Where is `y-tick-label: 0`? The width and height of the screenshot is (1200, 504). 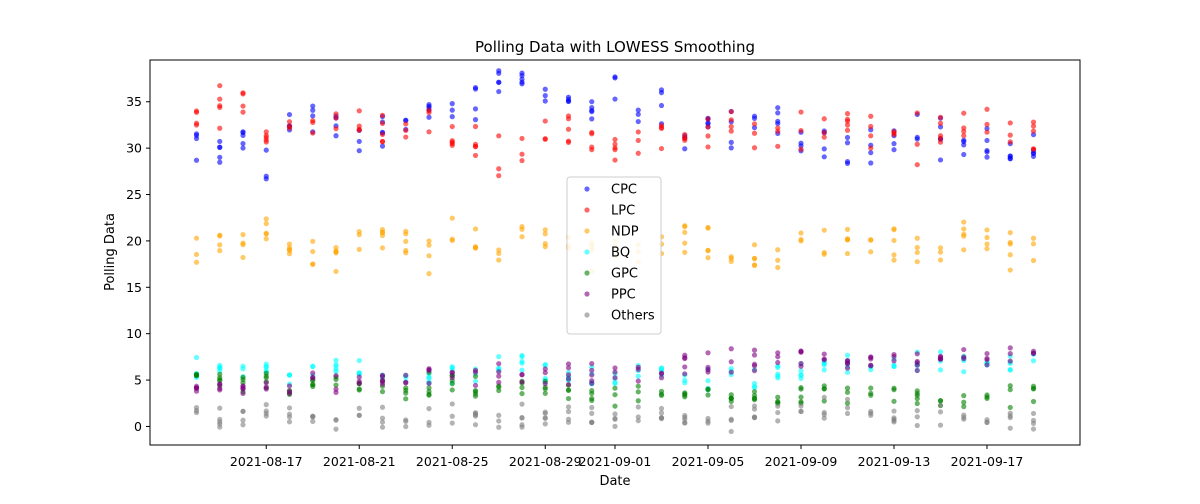
y-tick-label: 0 is located at coordinates (138, 426).